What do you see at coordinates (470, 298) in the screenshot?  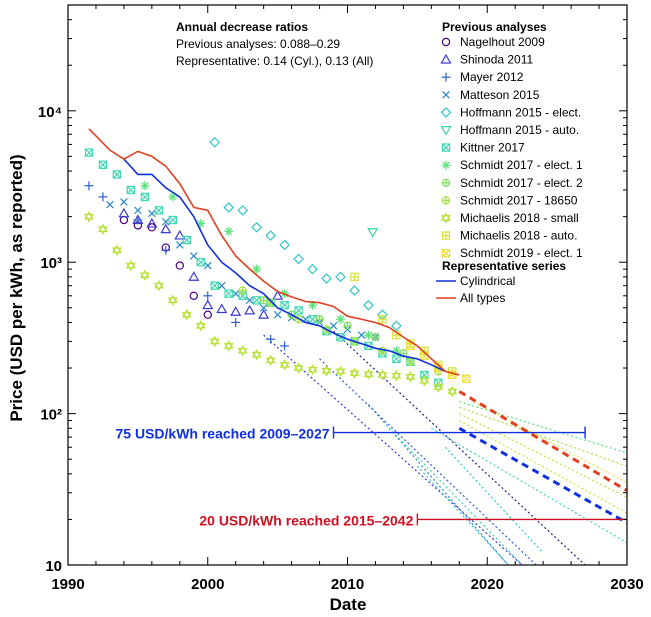 I see `legend-item-all-types: All types` at bounding box center [470, 298].